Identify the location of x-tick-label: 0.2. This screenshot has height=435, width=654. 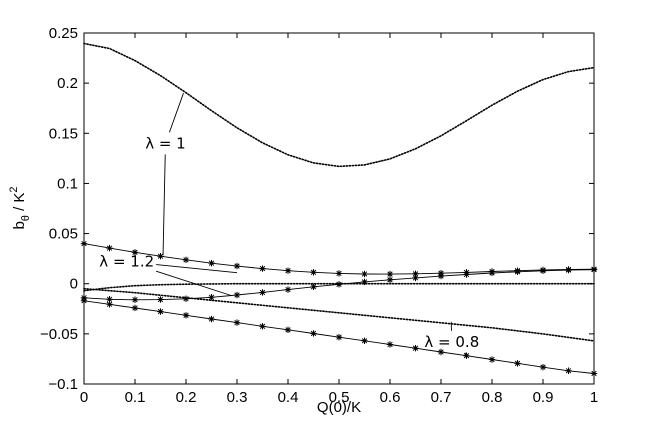
(186, 397).